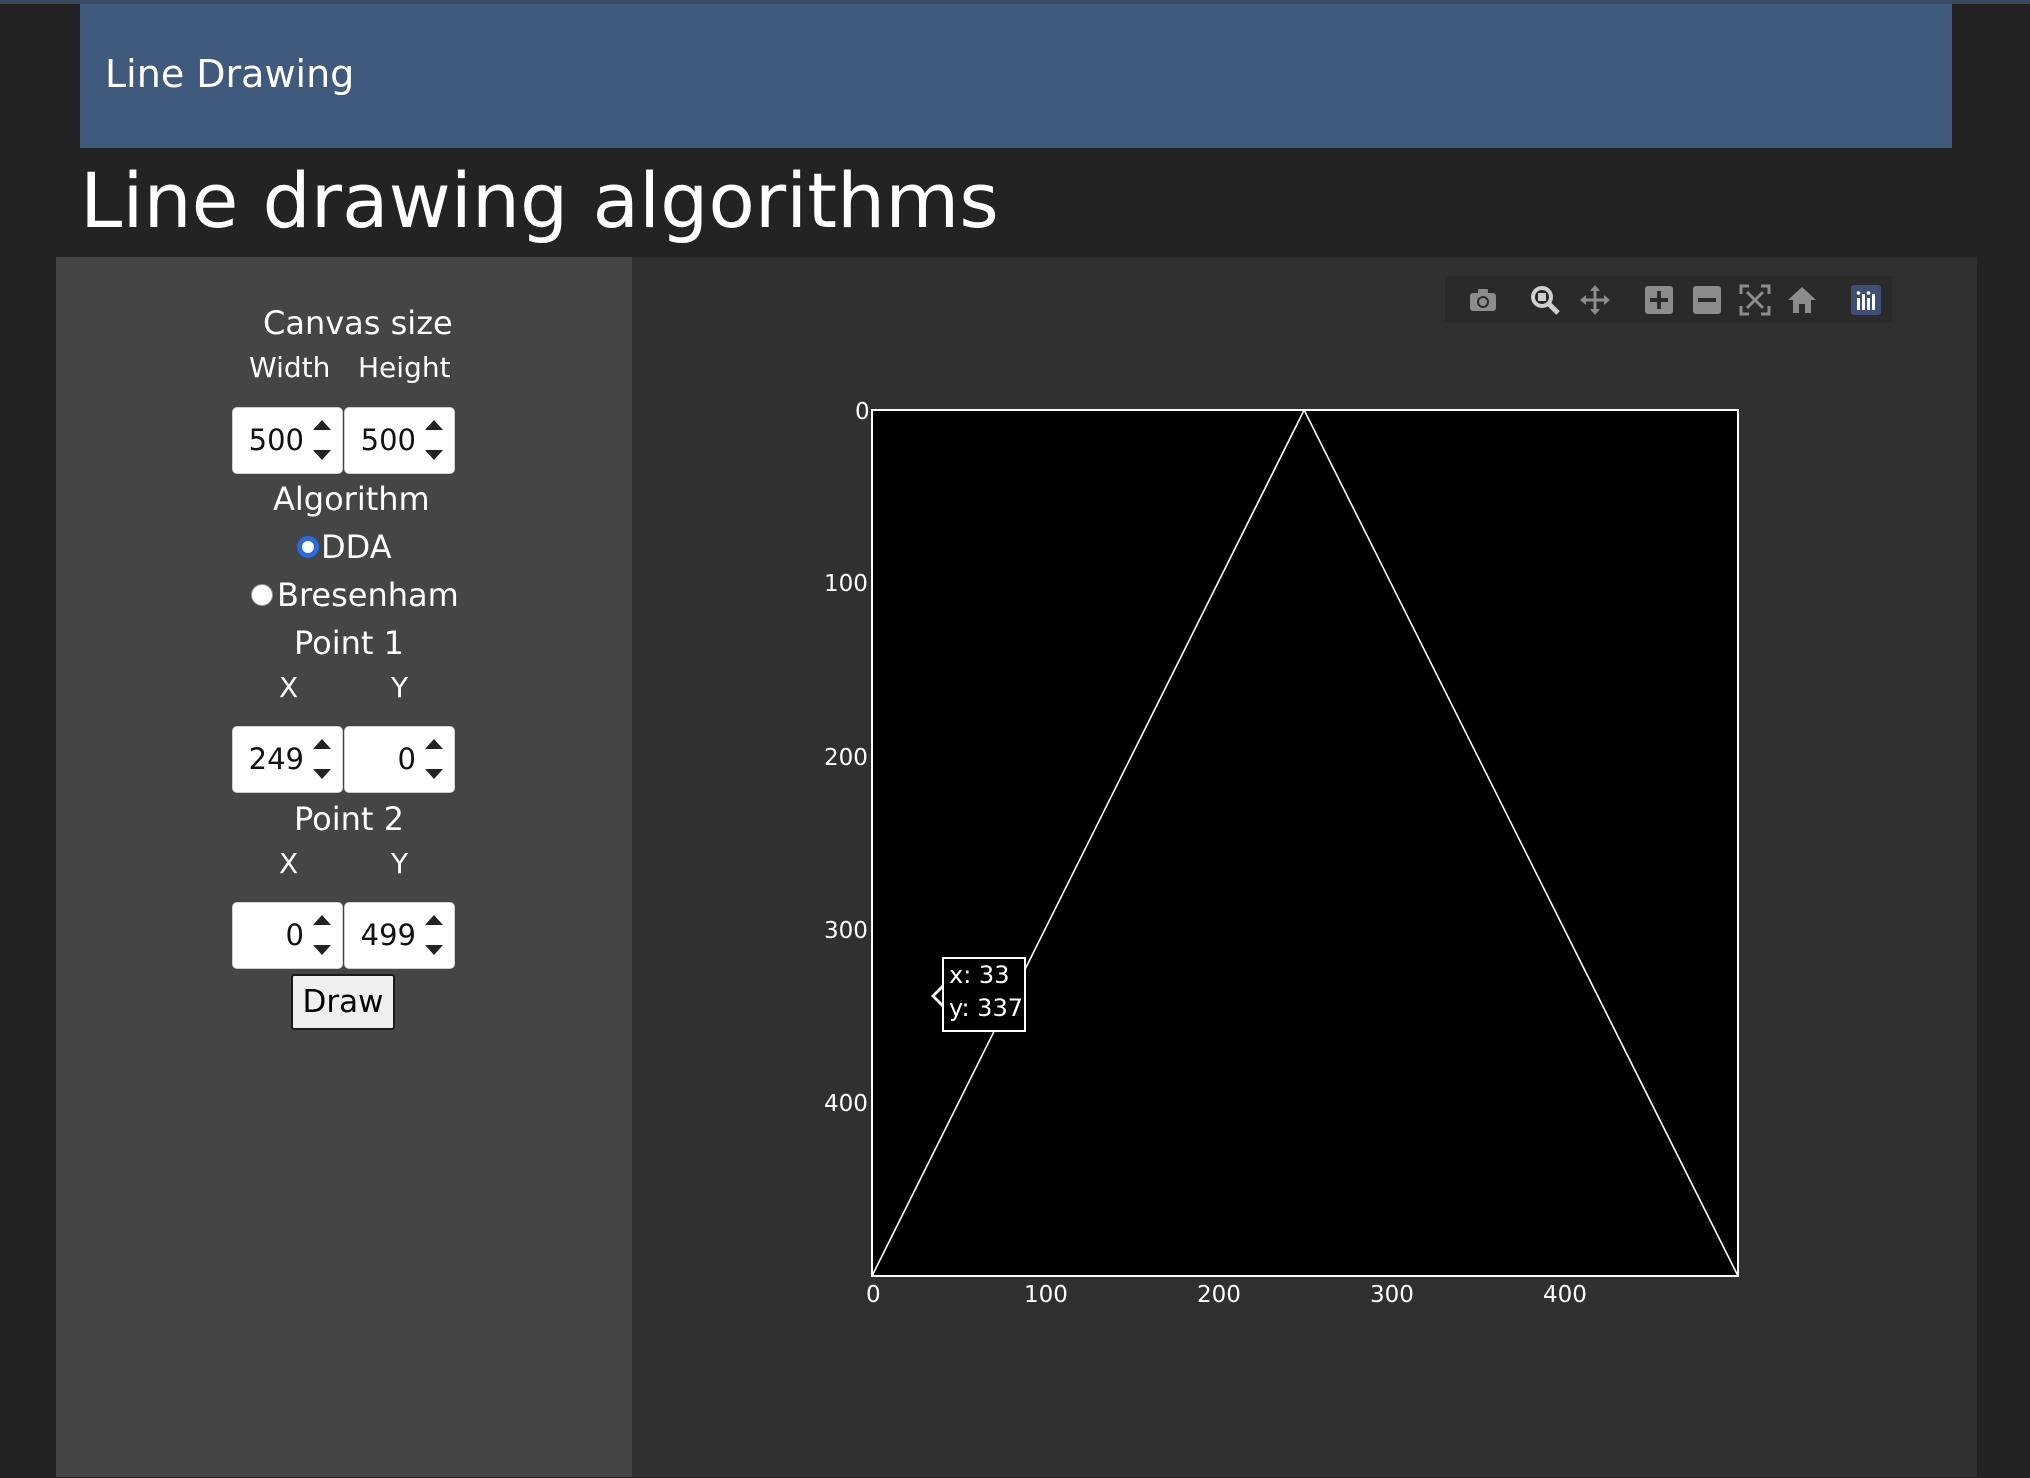 The height and width of the screenshot is (1478, 2030). What do you see at coordinates (1595, 300) in the screenshot?
I see `pan-icon` at bounding box center [1595, 300].